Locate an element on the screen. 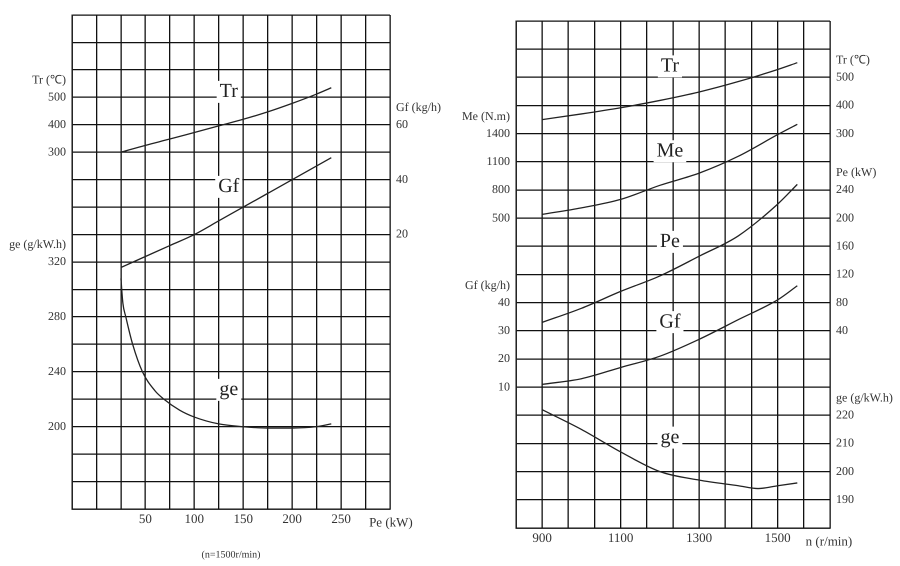 The image size is (900, 566). y-tick-label: 1100 is located at coordinates (498, 161).